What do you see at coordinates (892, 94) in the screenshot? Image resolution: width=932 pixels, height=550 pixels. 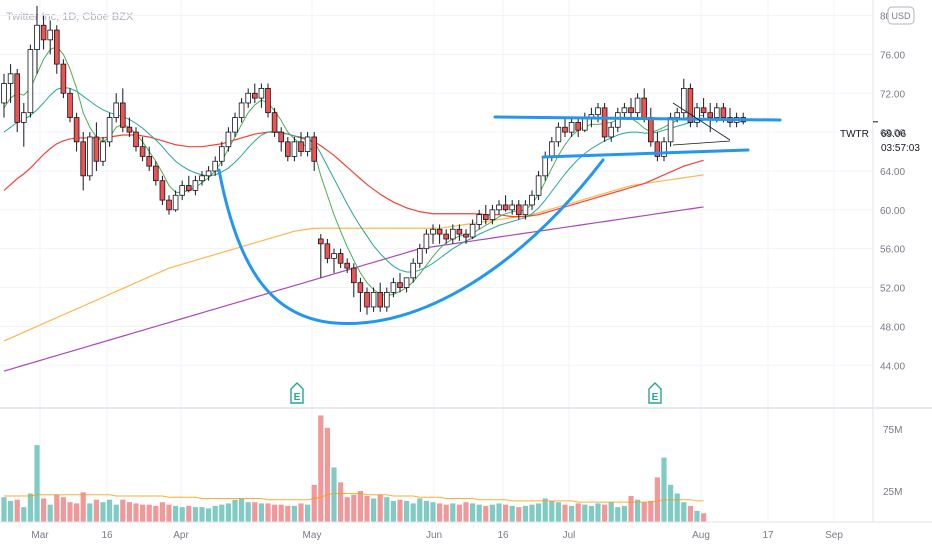 I see `price-tick-label: 72.00` at bounding box center [892, 94].